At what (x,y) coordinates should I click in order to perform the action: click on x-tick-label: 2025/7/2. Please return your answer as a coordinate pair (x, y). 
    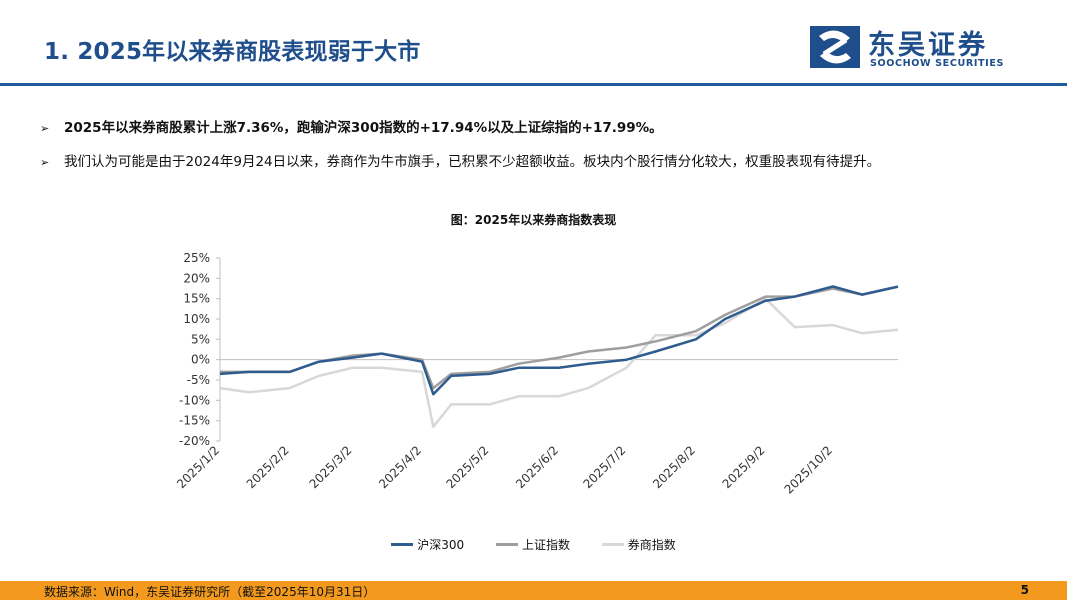
    Looking at the image, I should click on (604, 467).